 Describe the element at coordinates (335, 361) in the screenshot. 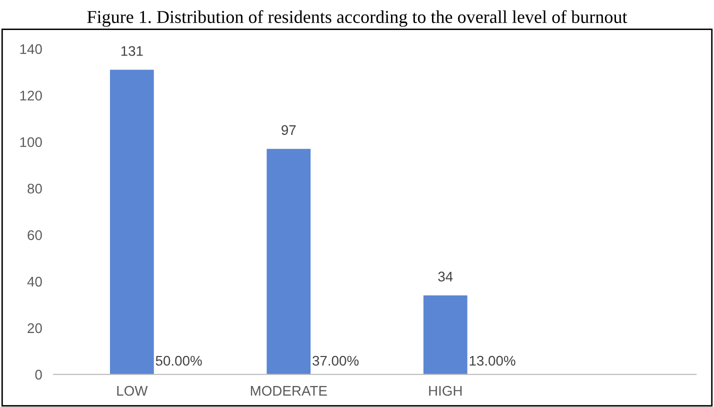

I see `annotation: 37.00%` at that location.